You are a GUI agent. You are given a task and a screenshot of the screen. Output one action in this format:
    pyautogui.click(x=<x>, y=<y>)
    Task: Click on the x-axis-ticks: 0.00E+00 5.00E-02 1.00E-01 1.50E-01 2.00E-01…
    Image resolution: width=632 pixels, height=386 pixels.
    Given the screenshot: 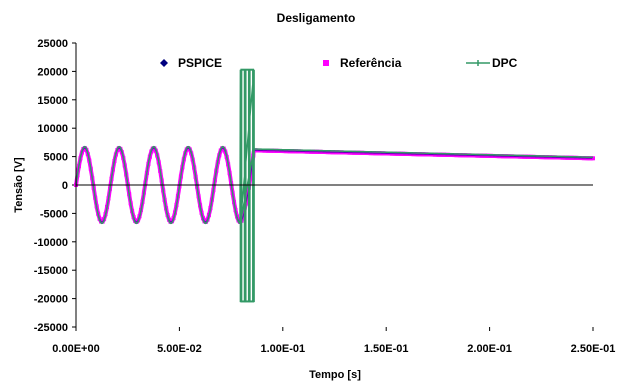 What is the action you would take?
    pyautogui.click(x=333, y=341)
    